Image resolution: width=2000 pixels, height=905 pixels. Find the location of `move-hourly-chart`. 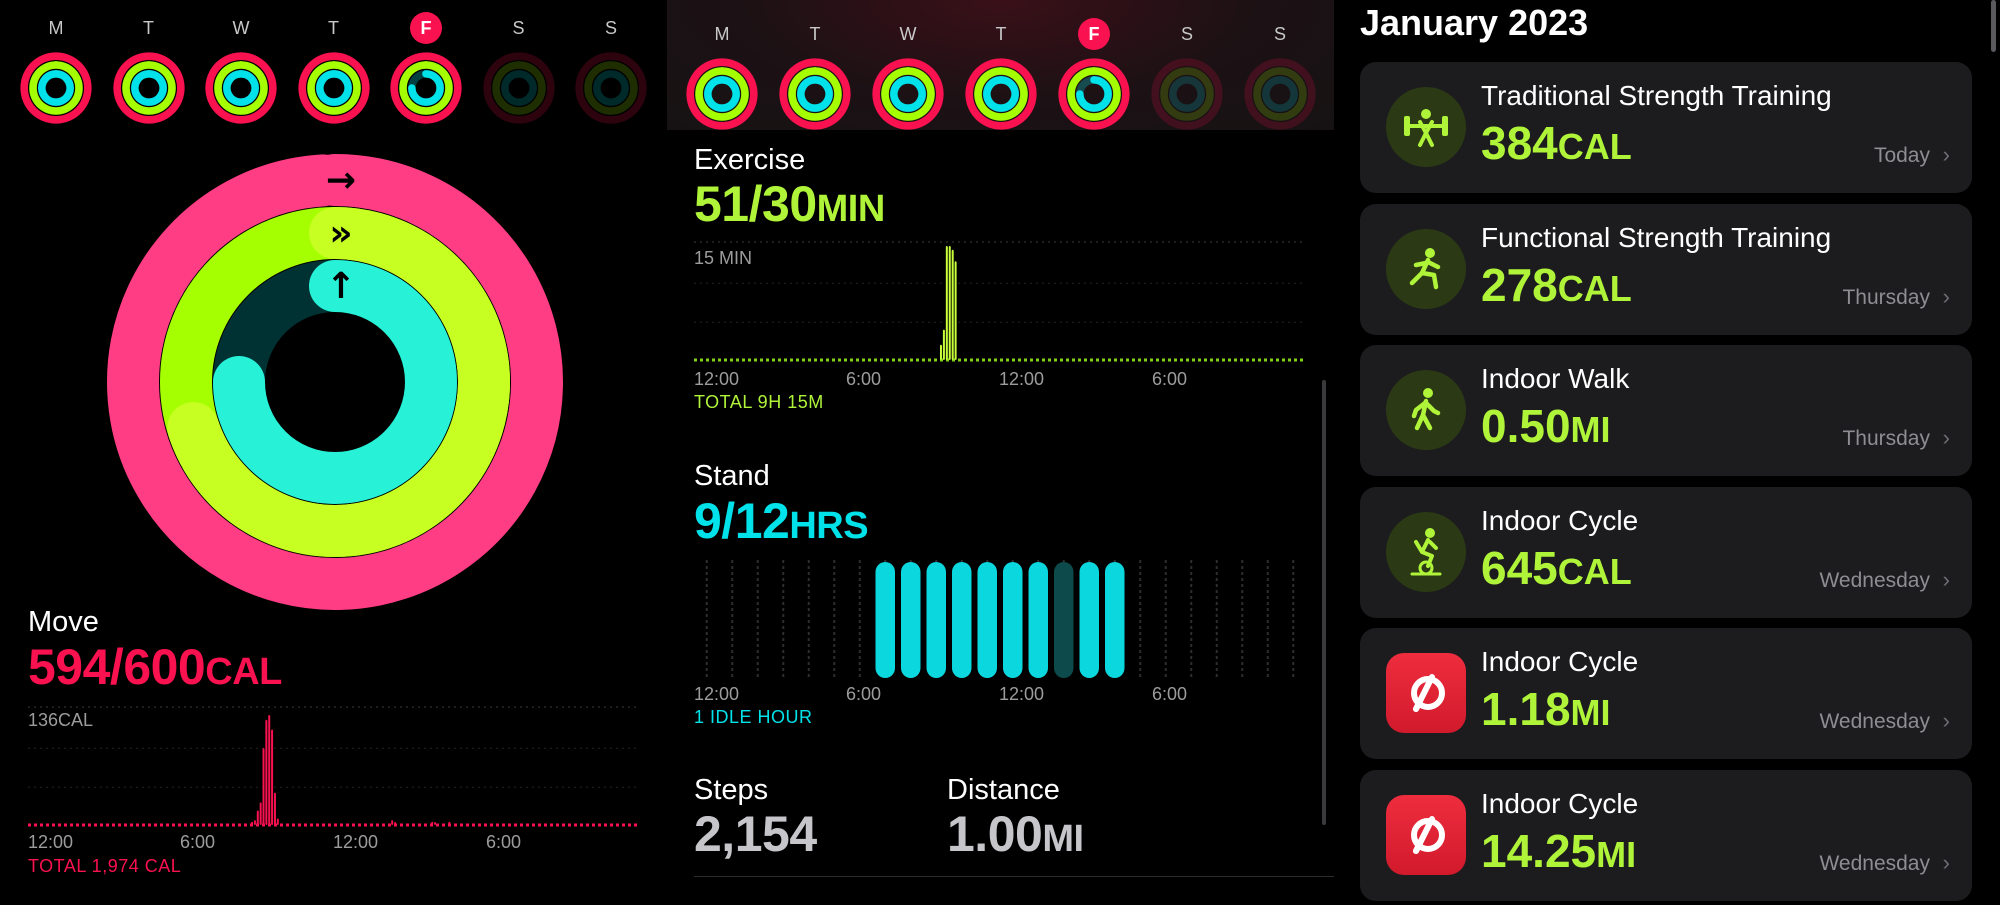

move-hourly-chart is located at coordinates (334, 766).